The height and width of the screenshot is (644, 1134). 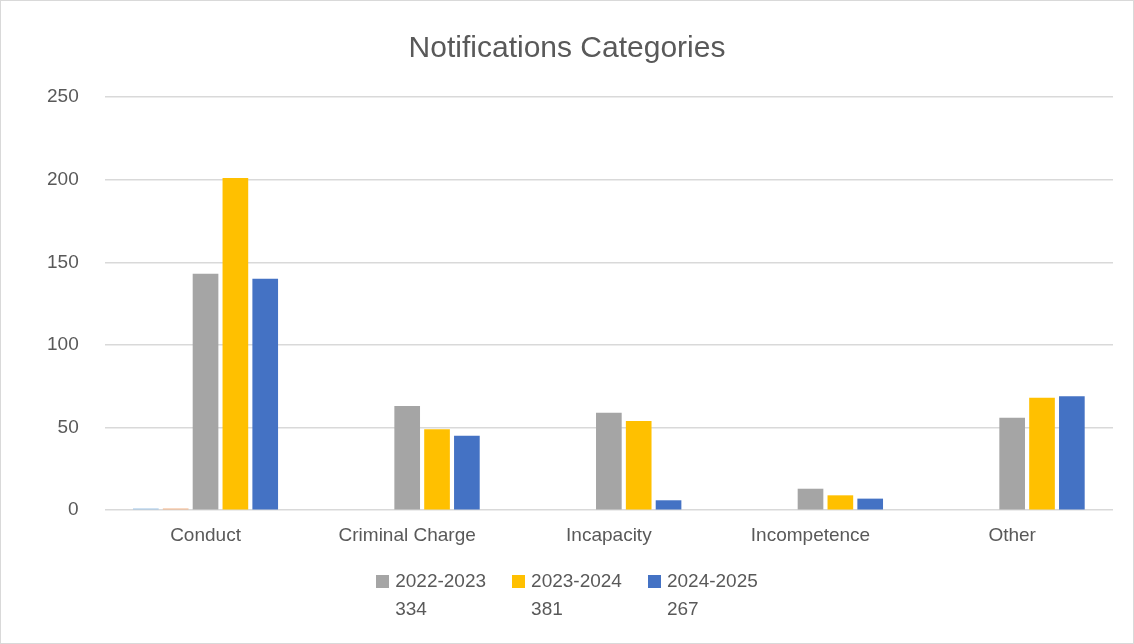 What do you see at coordinates (407, 534) in the screenshot?
I see `x-tick-label: Criminal Charge` at bounding box center [407, 534].